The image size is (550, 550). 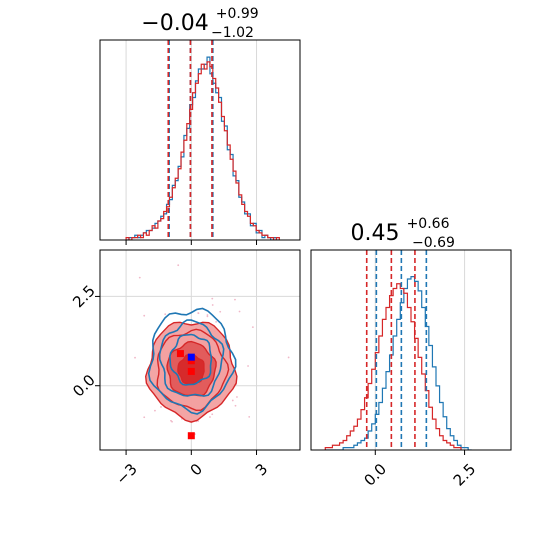 What do you see at coordinates (375, 233) in the screenshot?
I see `param2-value: 0.45` at bounding box center [375, 233].